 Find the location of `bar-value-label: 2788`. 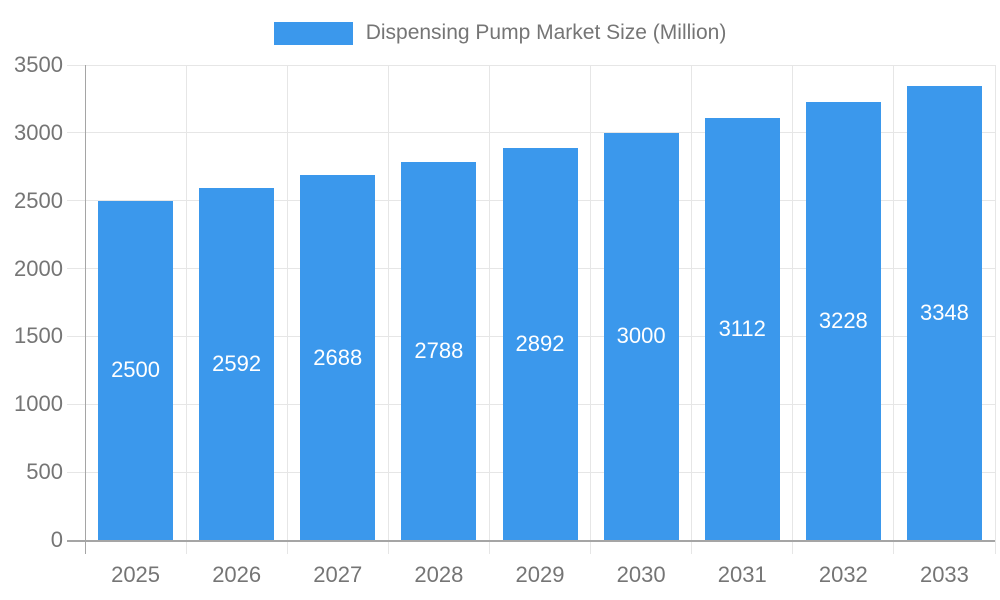

bar-value-label: 2788 is located at coordinates (439, 350).